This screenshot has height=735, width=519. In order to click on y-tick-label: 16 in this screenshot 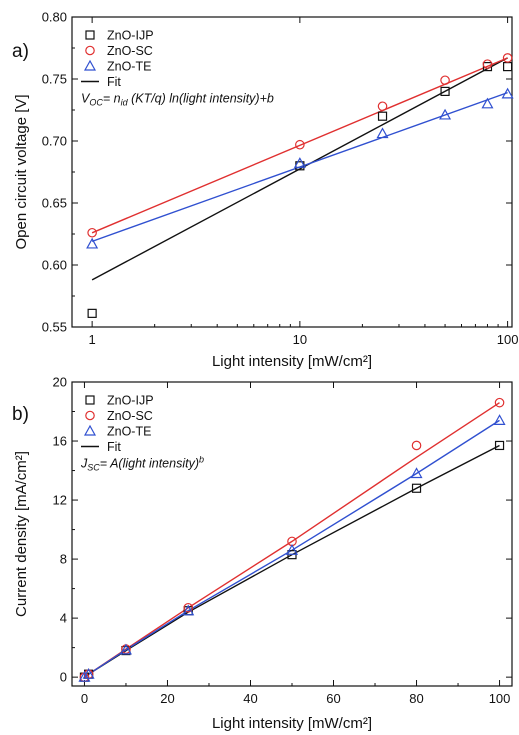, I will do `click(60, 441)`.